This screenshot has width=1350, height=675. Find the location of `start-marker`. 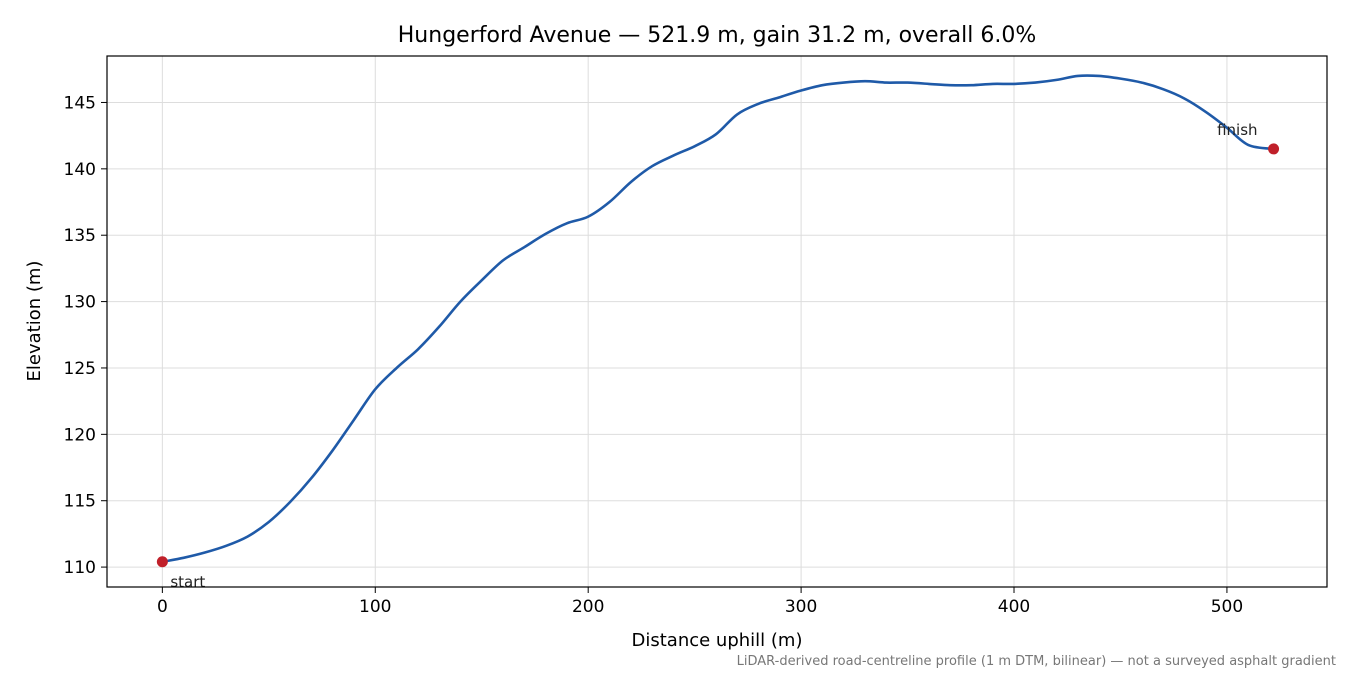

start-marker is located at coordinates (162, 562).